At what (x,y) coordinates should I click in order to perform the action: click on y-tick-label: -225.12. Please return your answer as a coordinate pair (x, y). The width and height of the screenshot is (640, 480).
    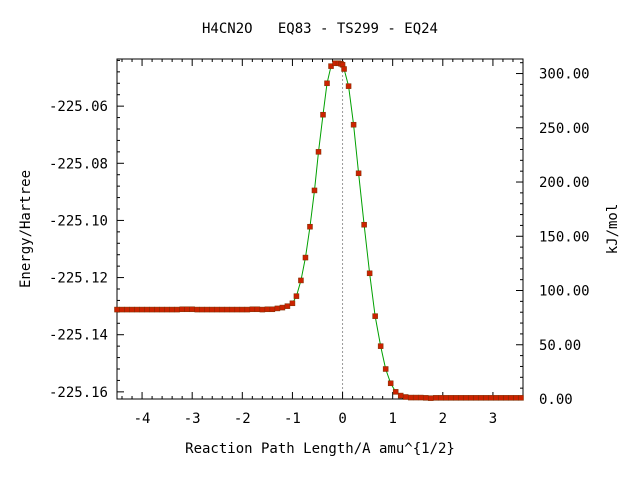
    Looking at the image, I should click on (78, 279).